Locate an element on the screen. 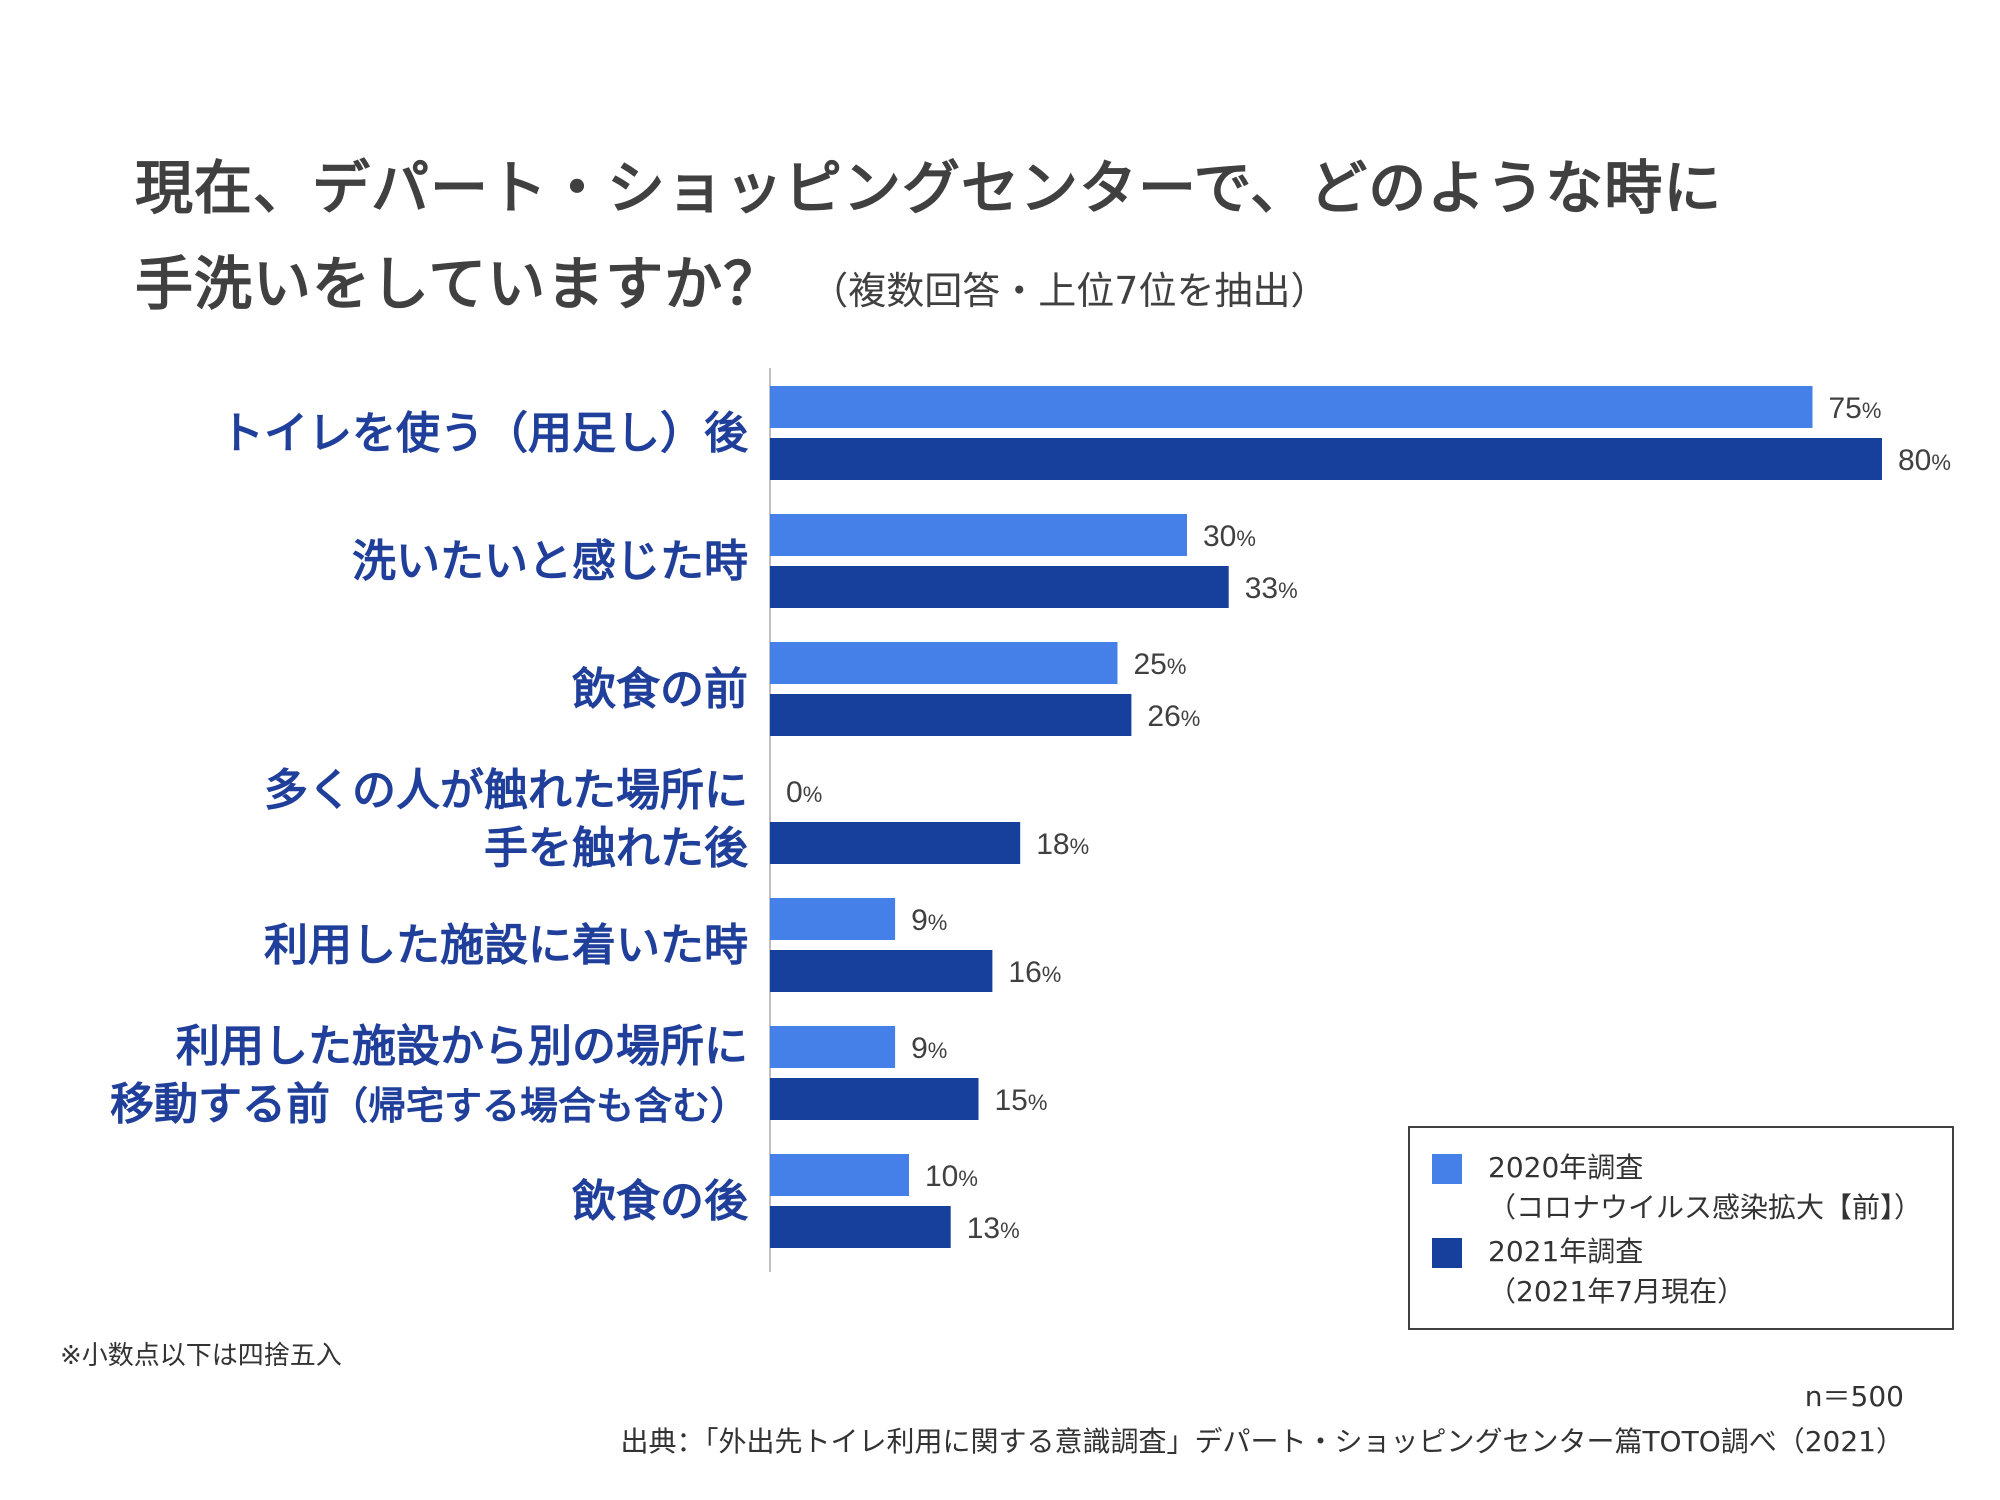  value-label-2021-3: 18% is located at coordinates (1062, 844).